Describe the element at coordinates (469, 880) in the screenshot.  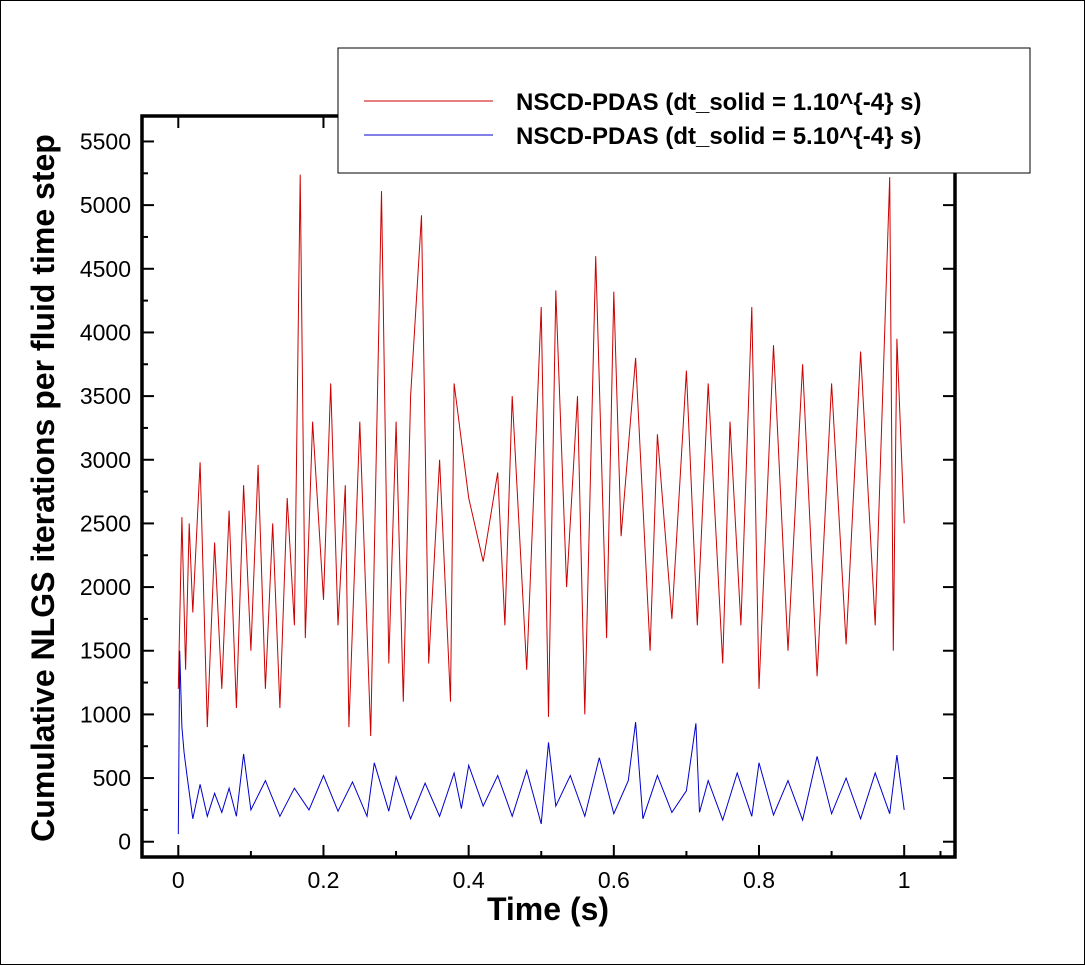
I see `x-tick-label: 0.4` at that location.